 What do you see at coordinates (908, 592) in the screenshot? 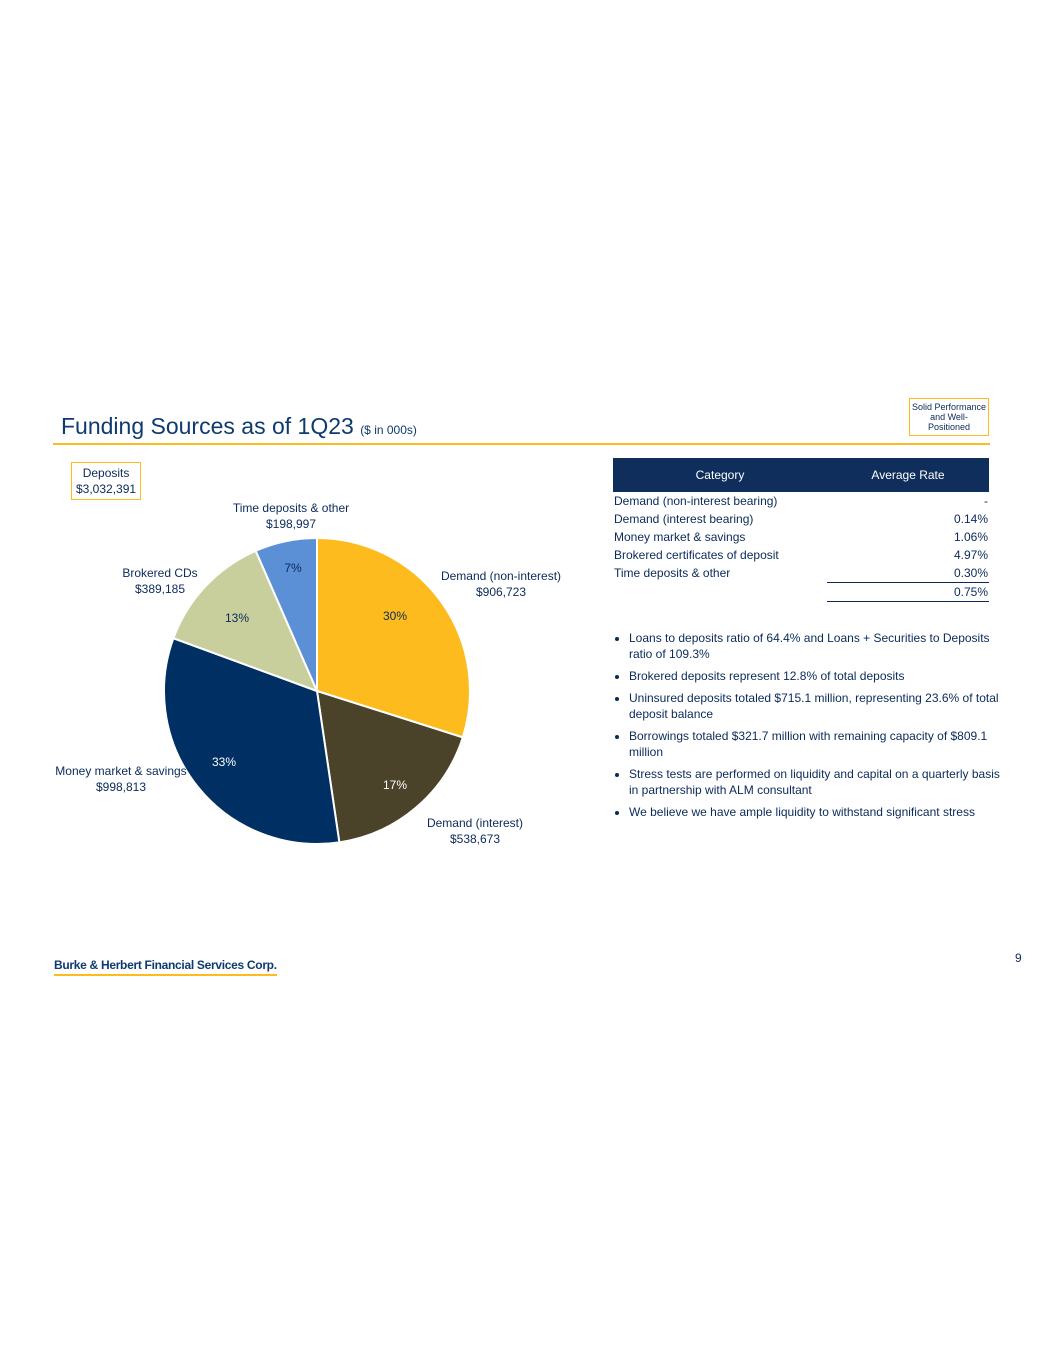
I see `total-cell: 0.75%` at bounding box center [908, 592].